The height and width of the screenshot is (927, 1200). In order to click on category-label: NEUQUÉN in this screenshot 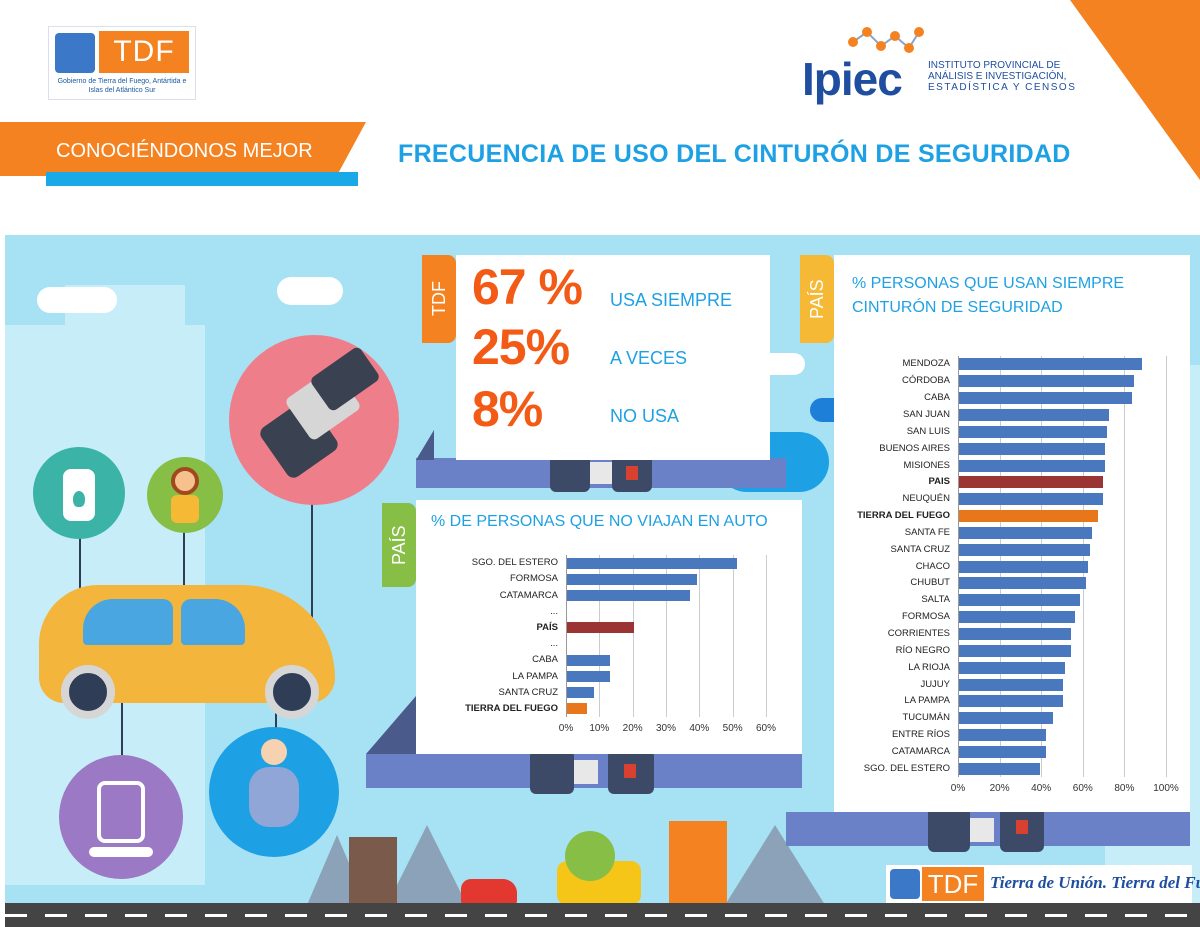, I will do `click(926, 499)`.